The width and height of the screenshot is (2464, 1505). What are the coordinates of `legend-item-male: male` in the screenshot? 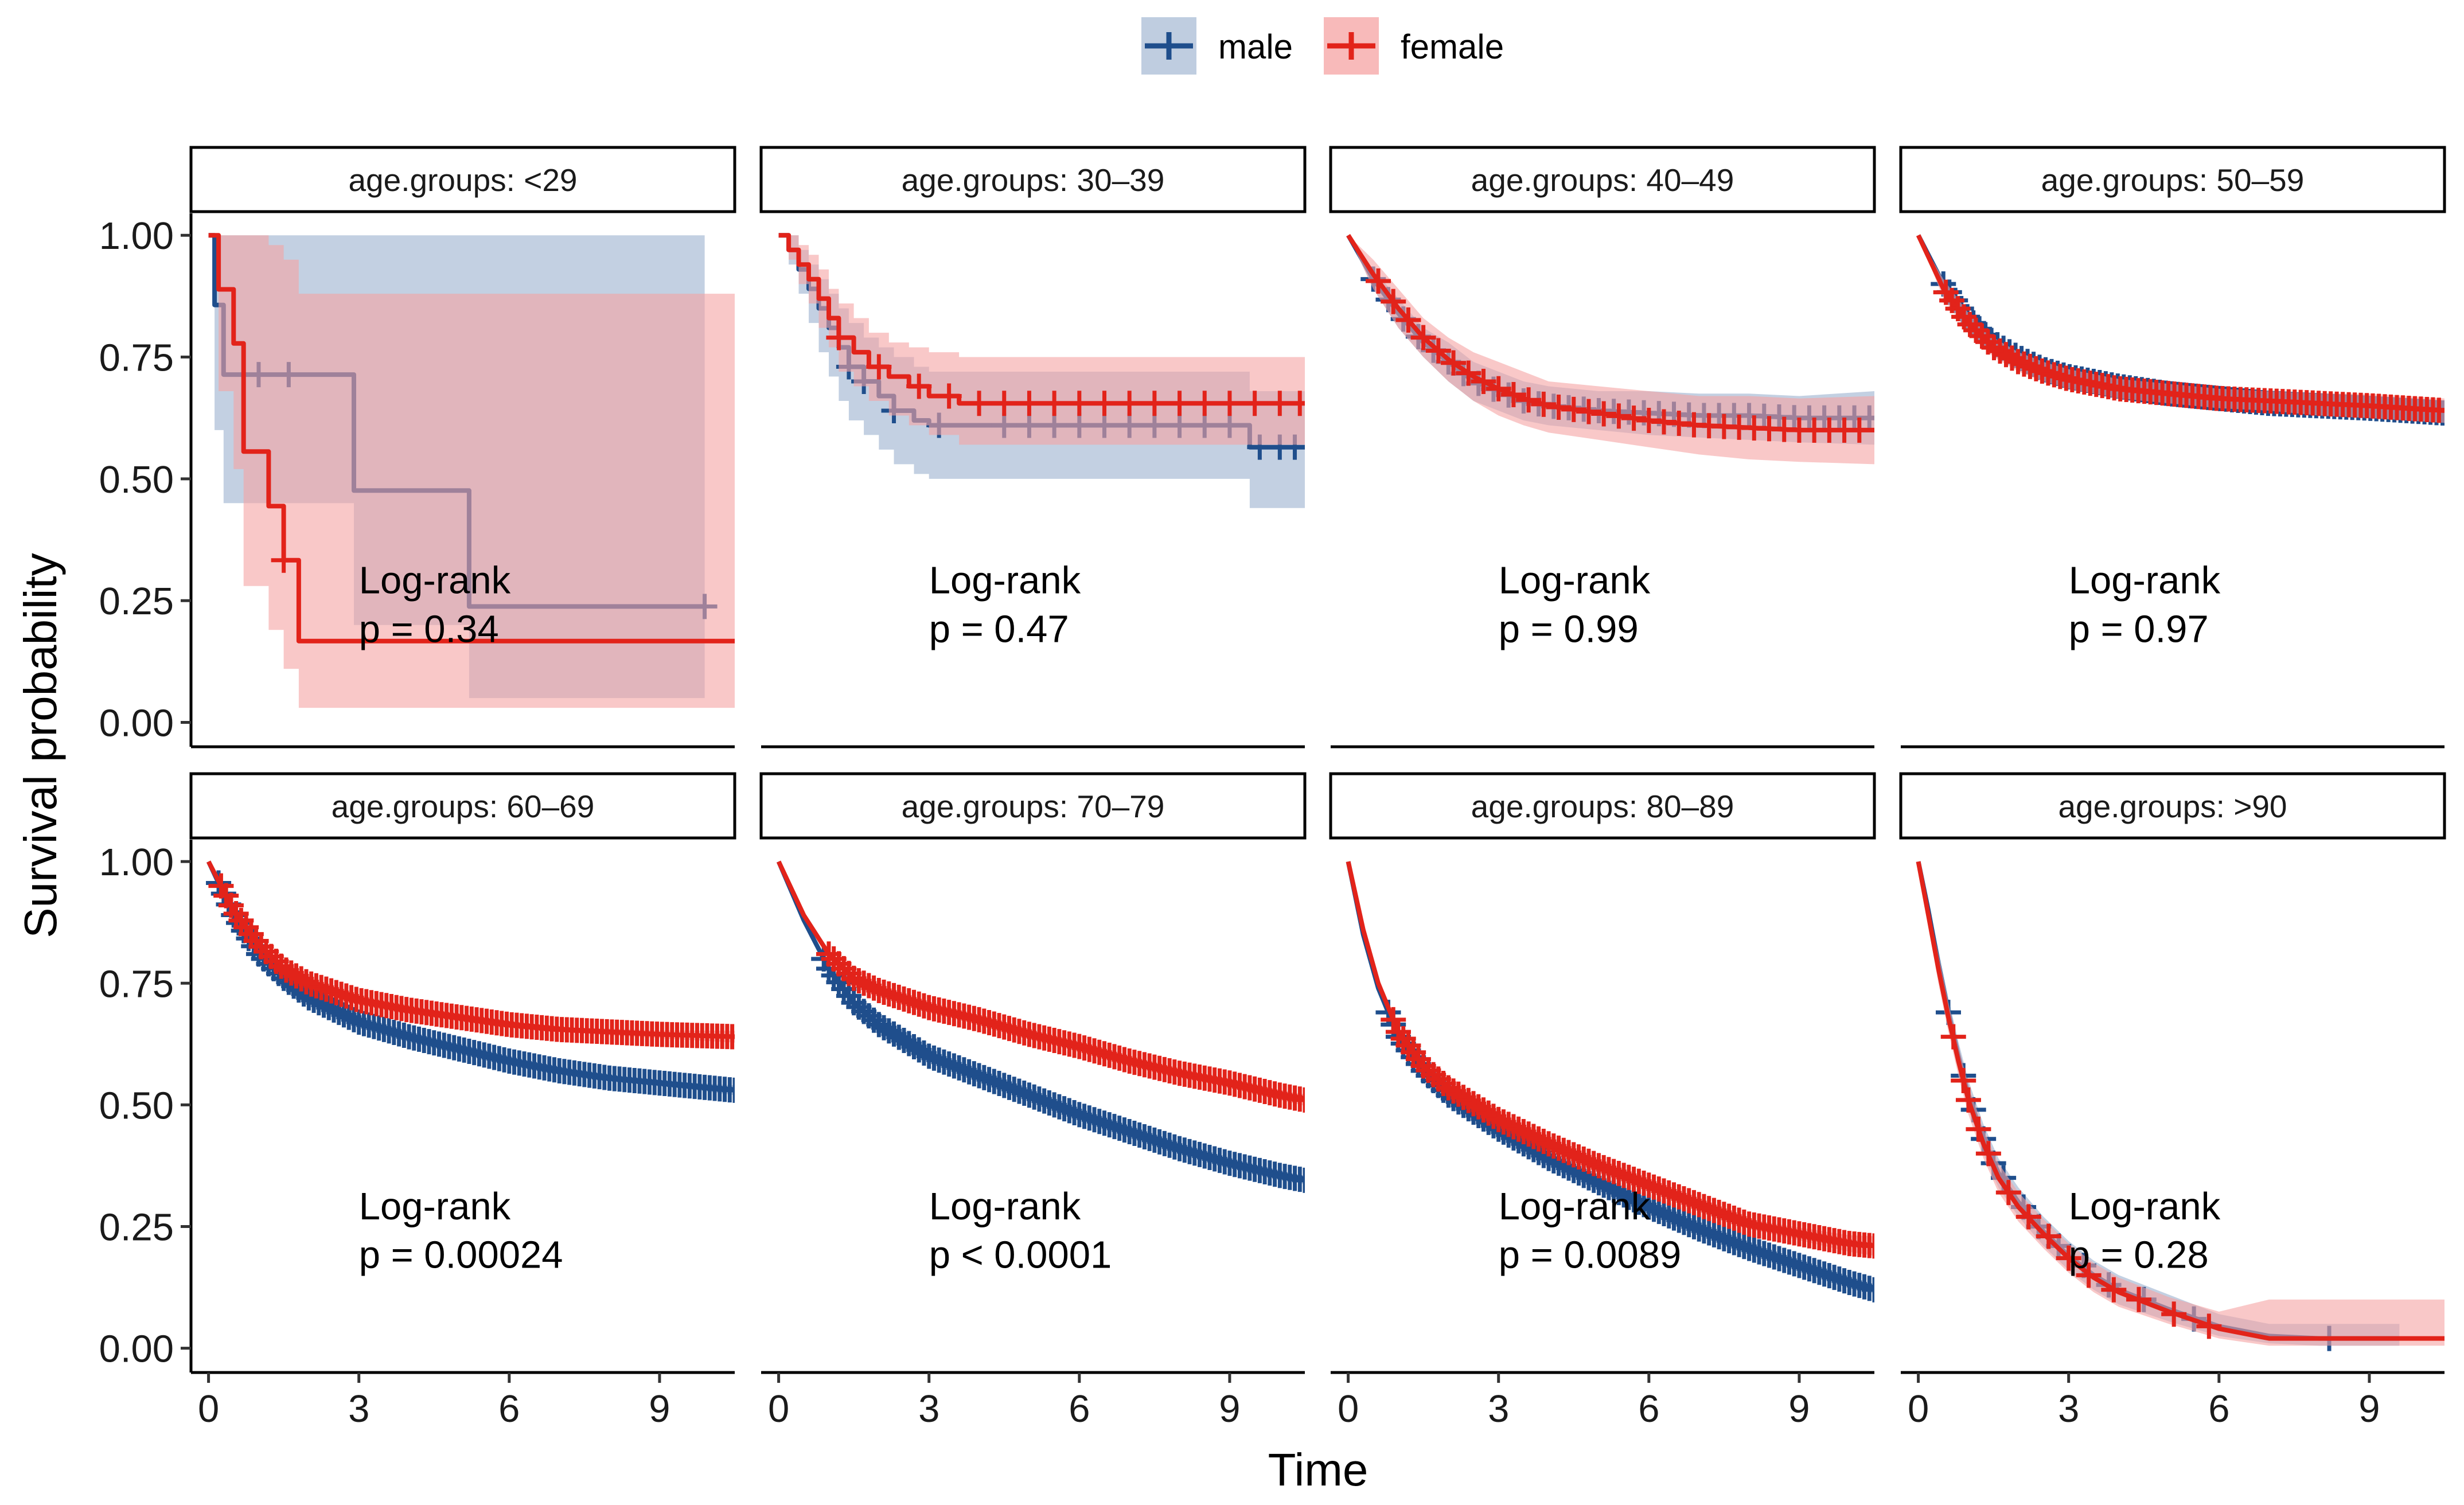 It's located at (1217, 46).